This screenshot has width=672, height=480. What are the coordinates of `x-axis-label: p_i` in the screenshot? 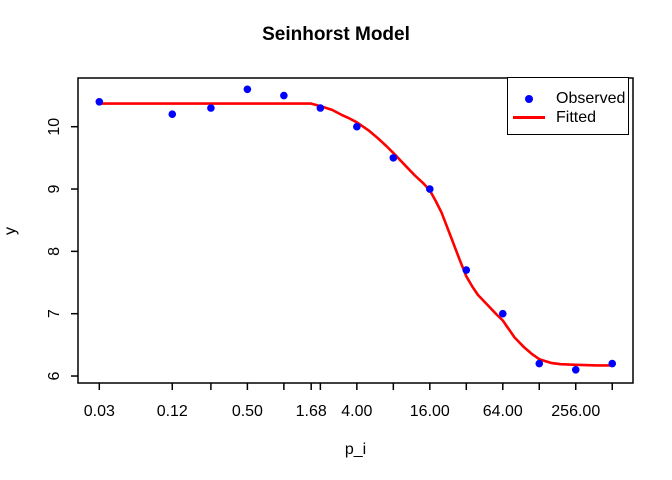 It's located at (355, 449).